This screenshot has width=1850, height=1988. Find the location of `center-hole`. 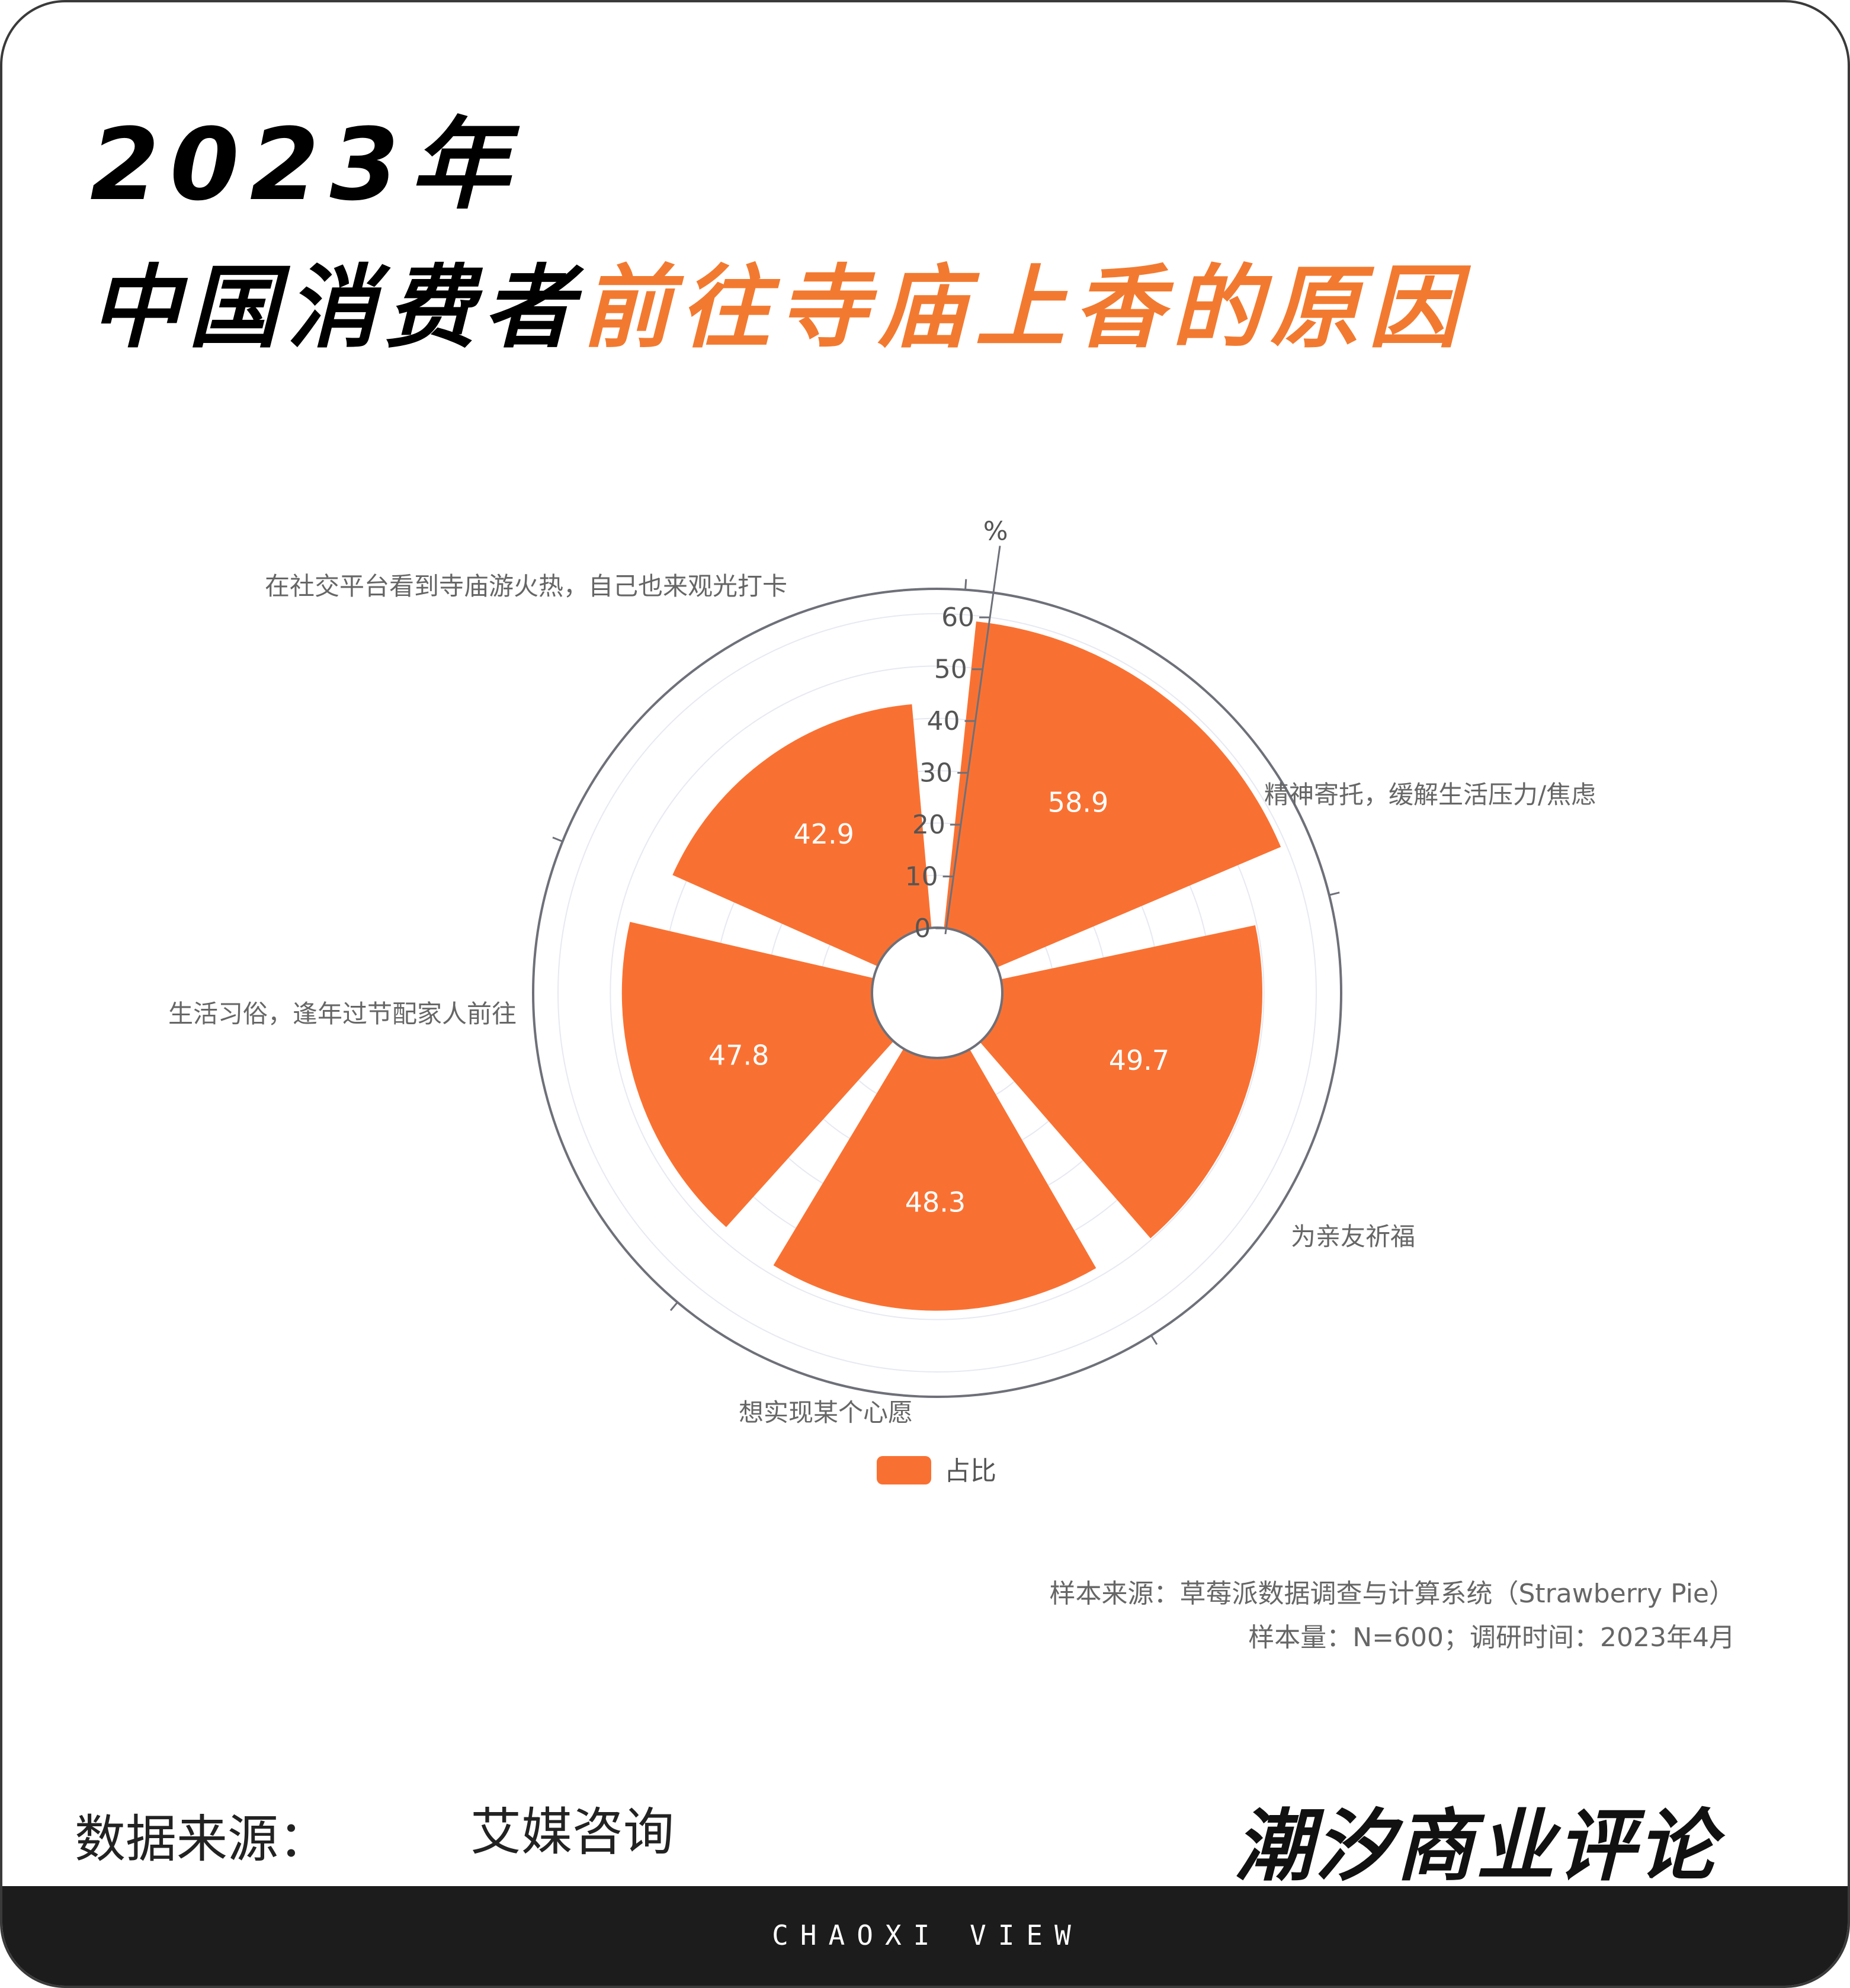

center-hole is located at coordinates (937, 992).